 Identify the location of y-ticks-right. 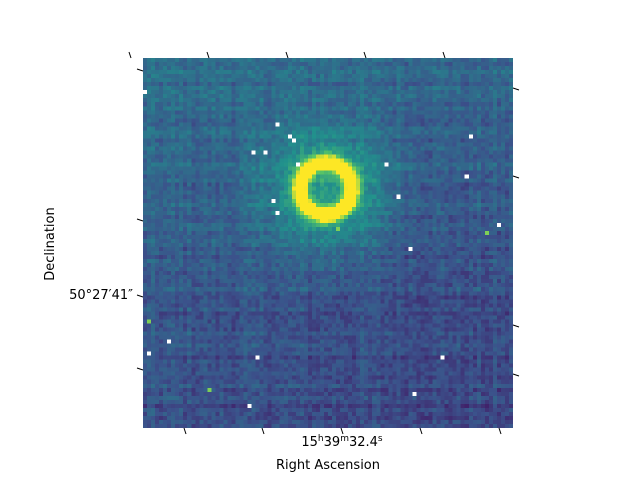
(516, 232).